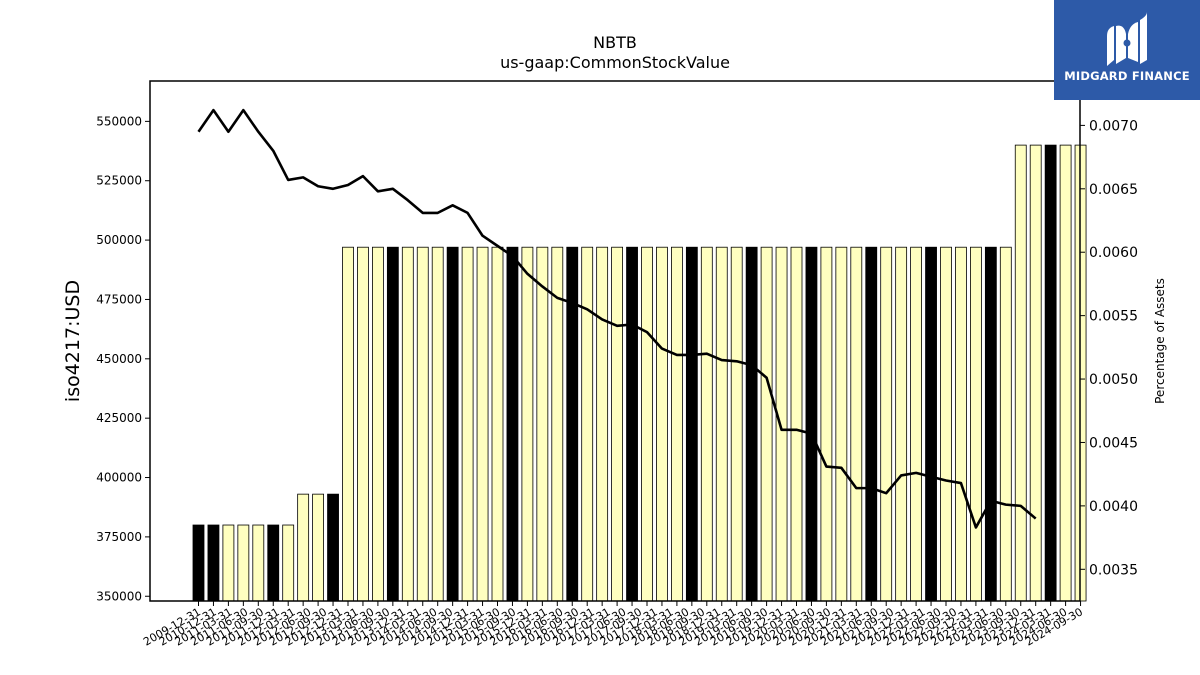 This screenshot has height=675, width=1200. What do you see at coordinates (119, 121) in the screenshot?
I see `y-tick-label: 550000` at bounding box center [119, 121].